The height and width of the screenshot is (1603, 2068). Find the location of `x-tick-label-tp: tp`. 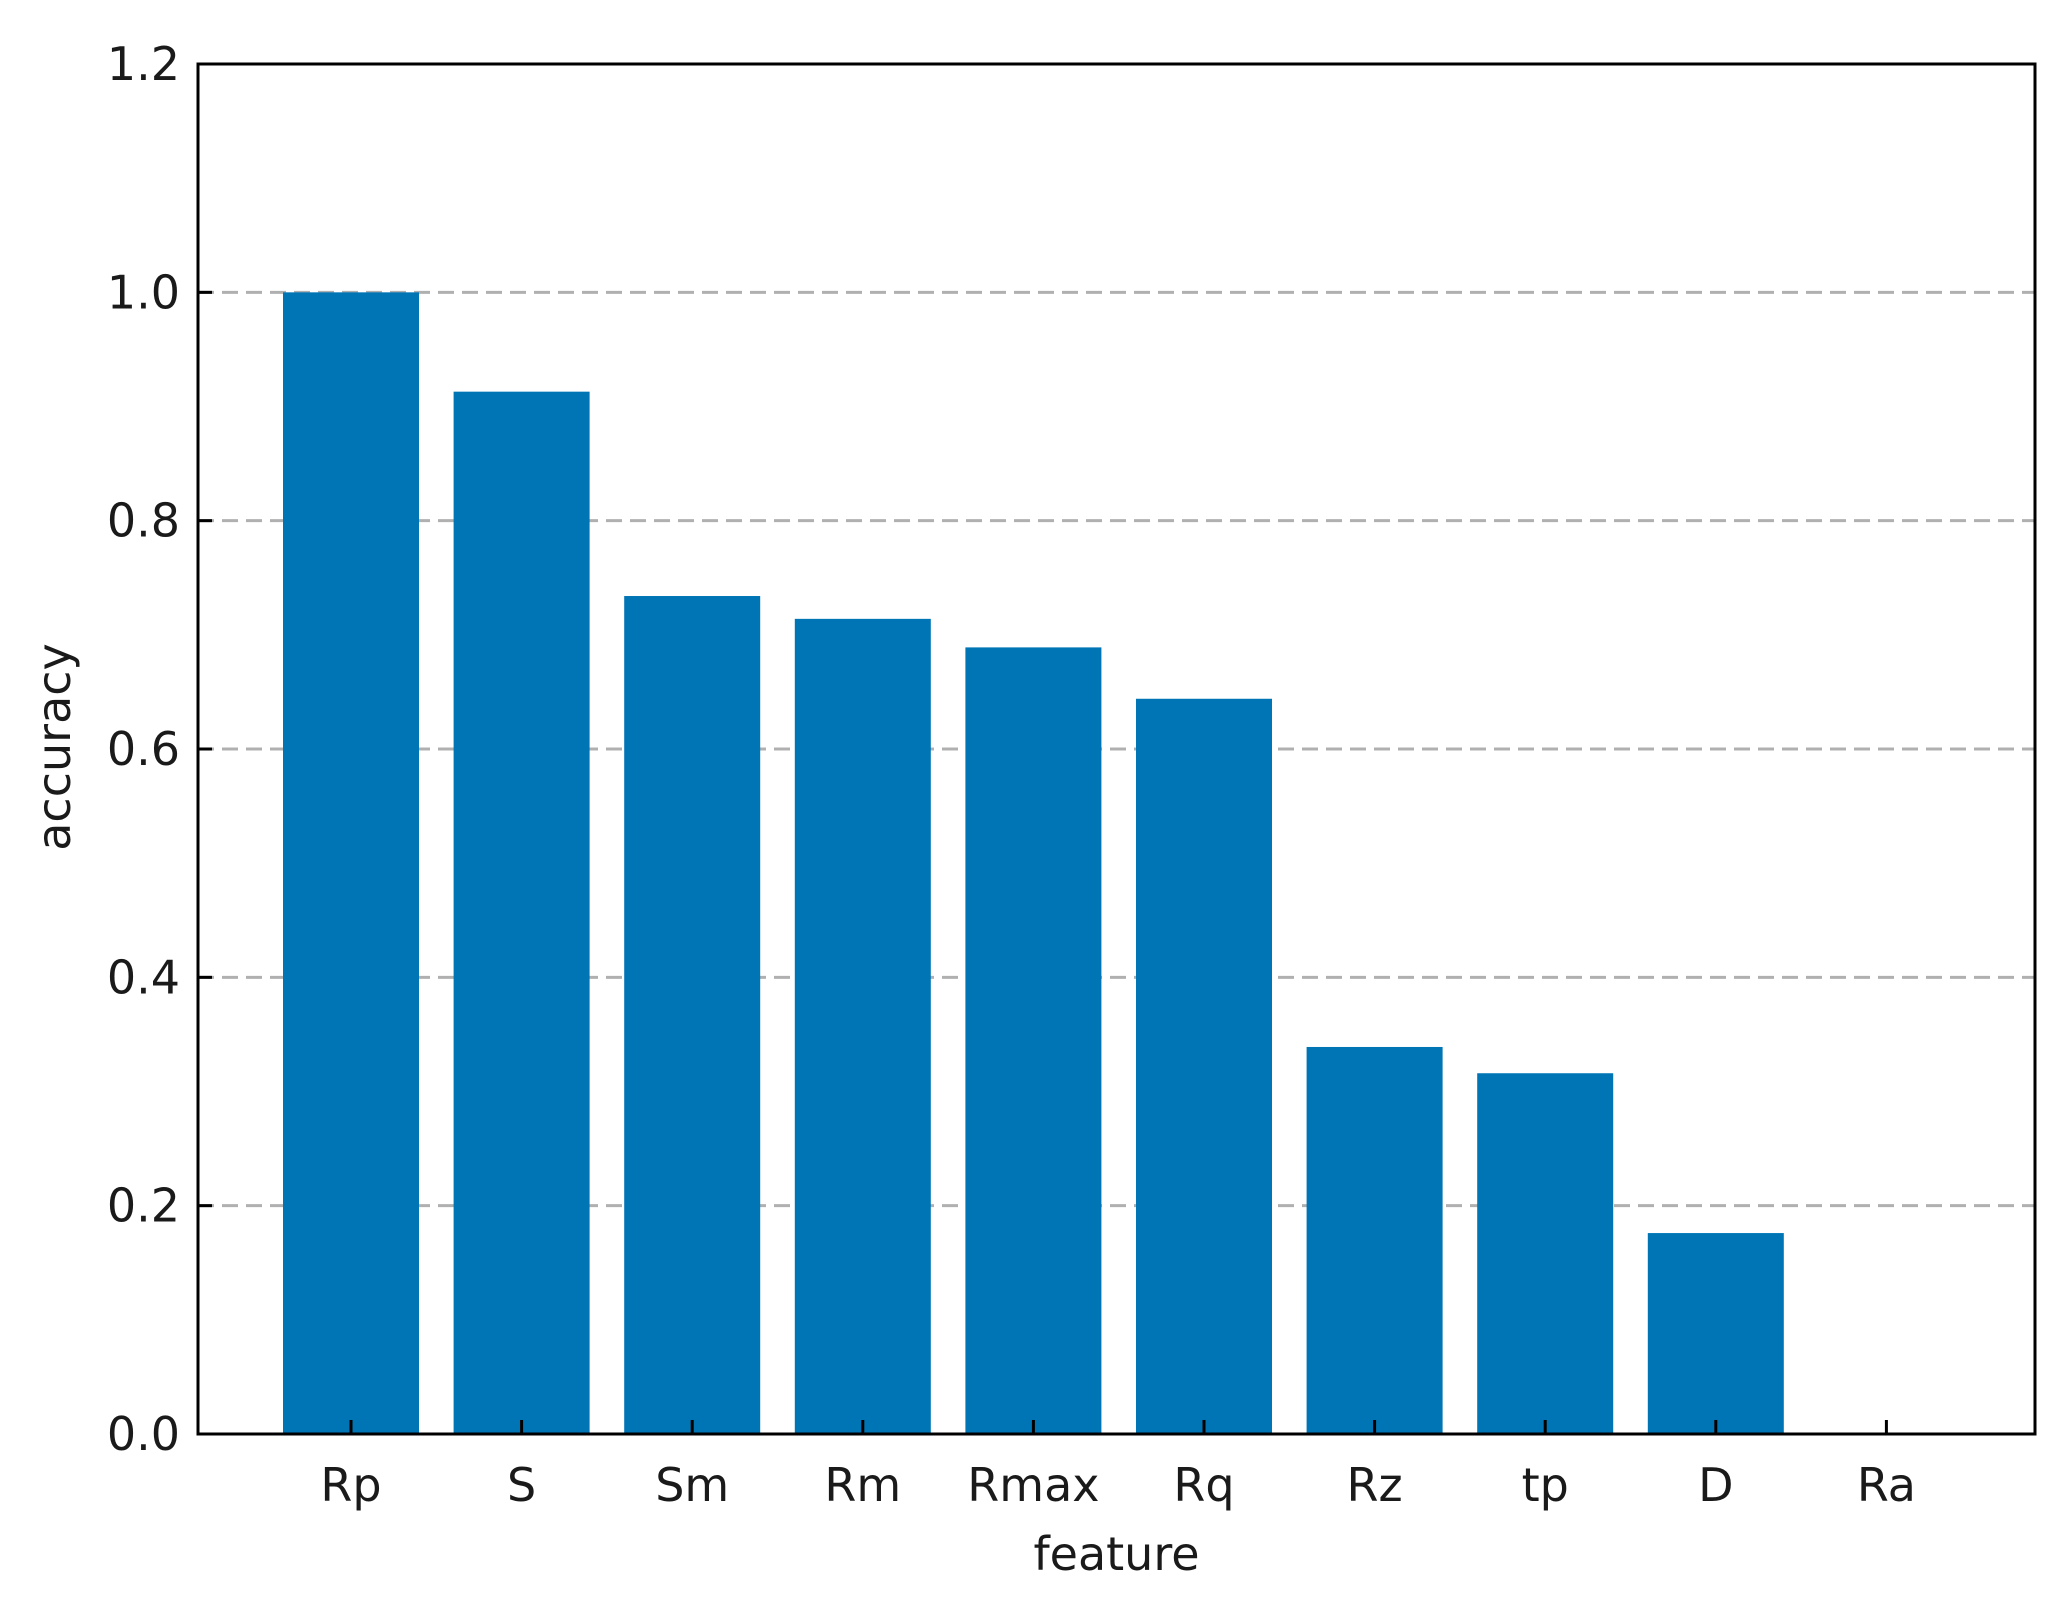

x-tick-label-tp: tp is located at coordinates (1545, 1485).